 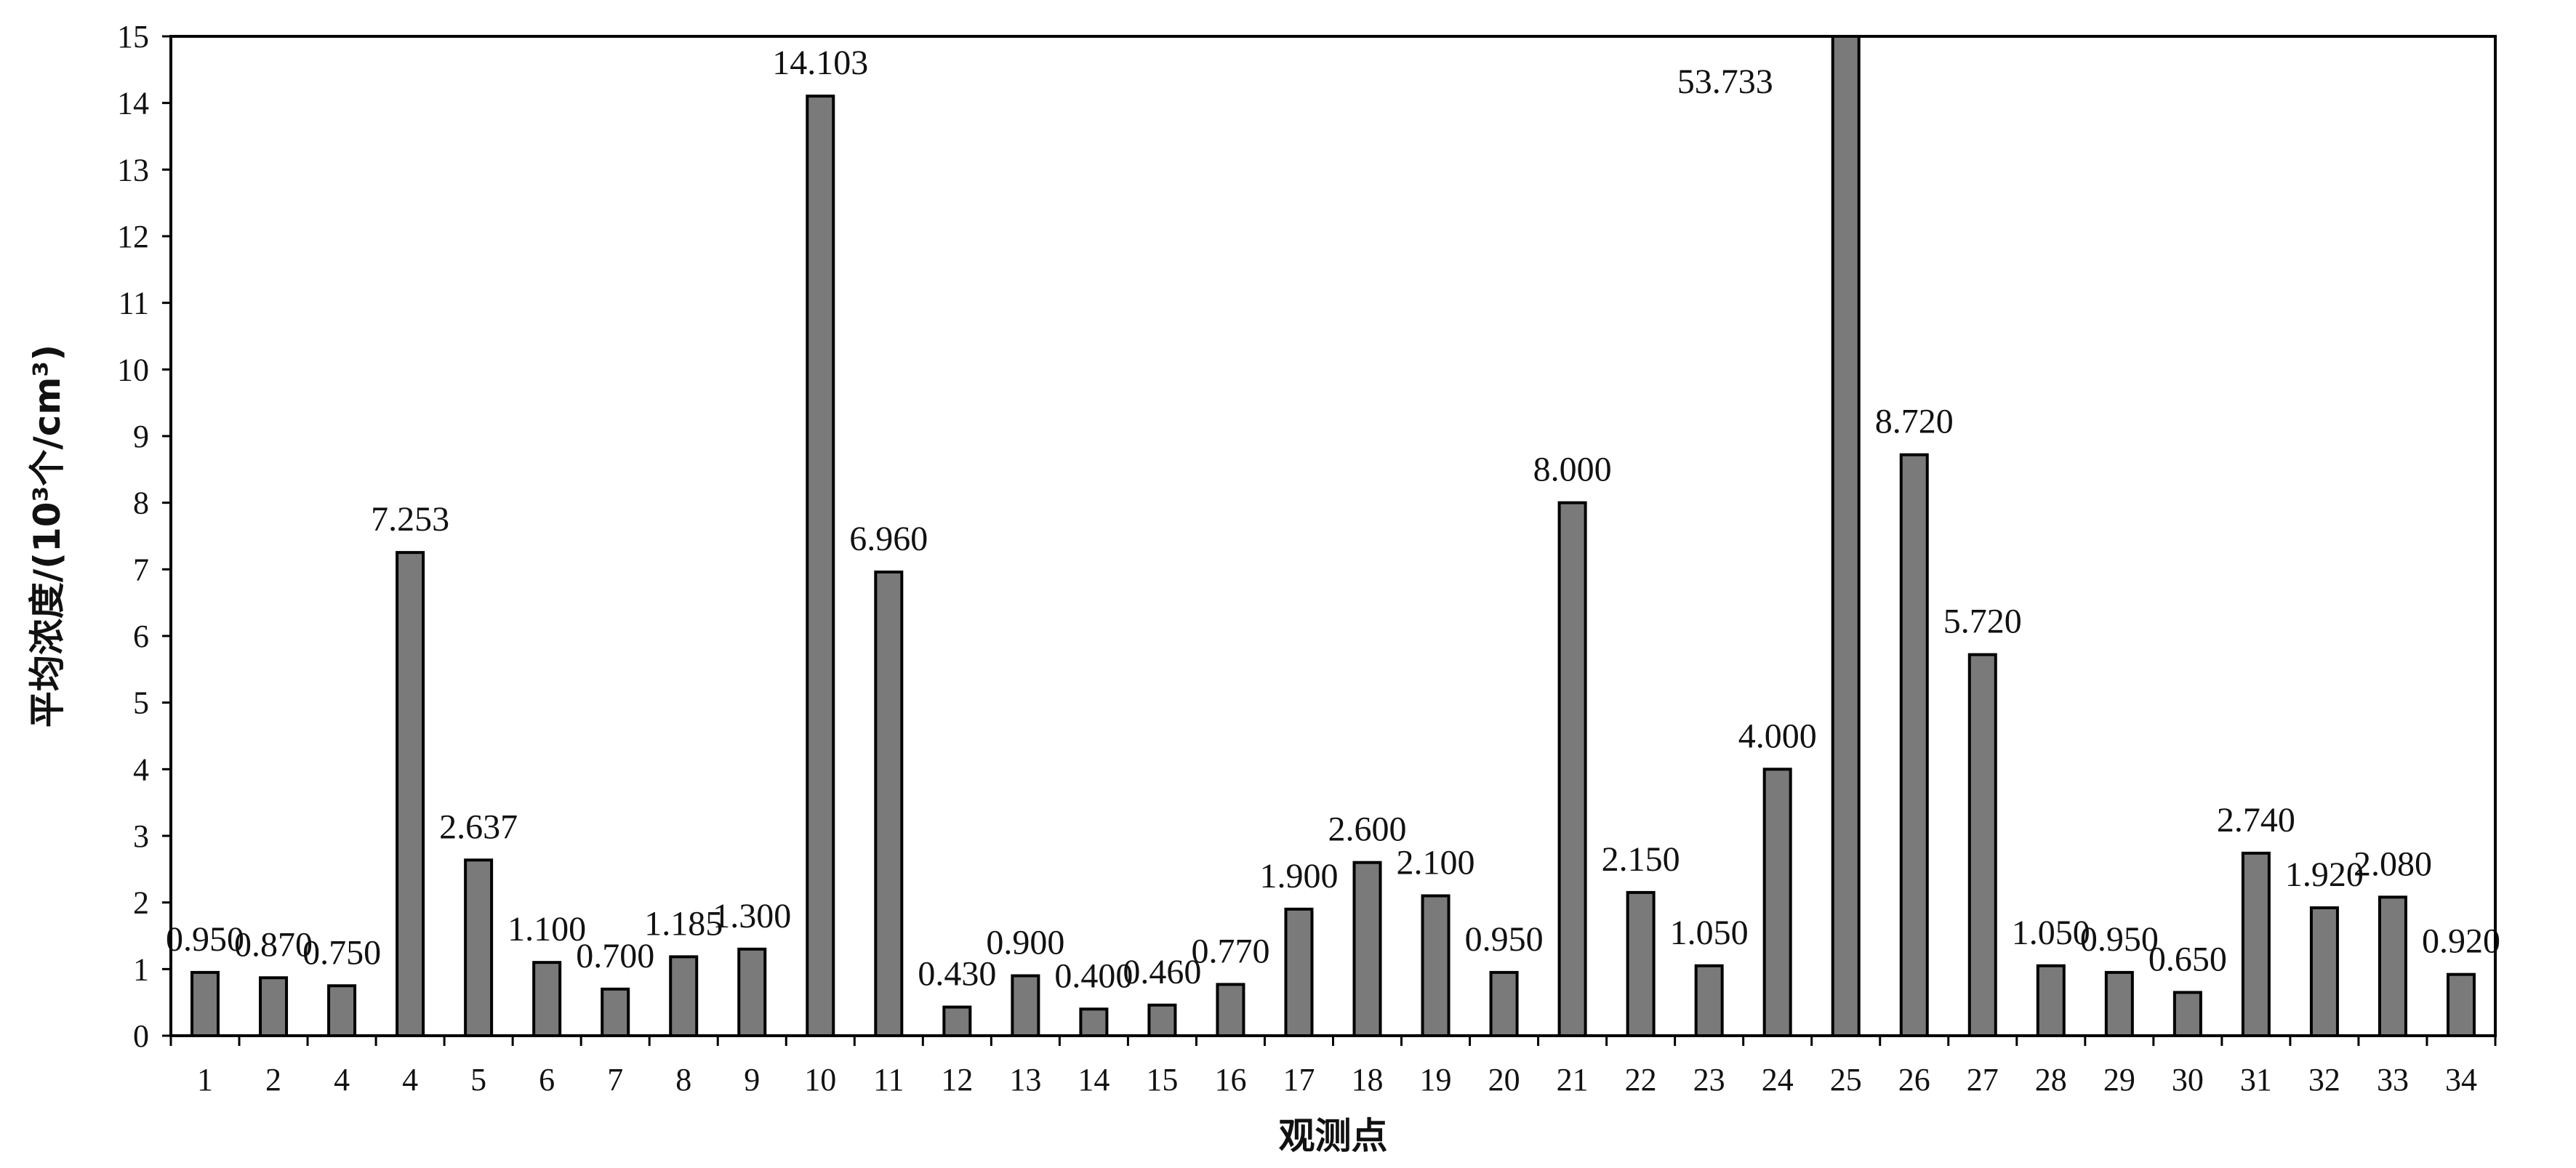 I want to click on x-tick-label: 6, so click(x=547, y=1079).